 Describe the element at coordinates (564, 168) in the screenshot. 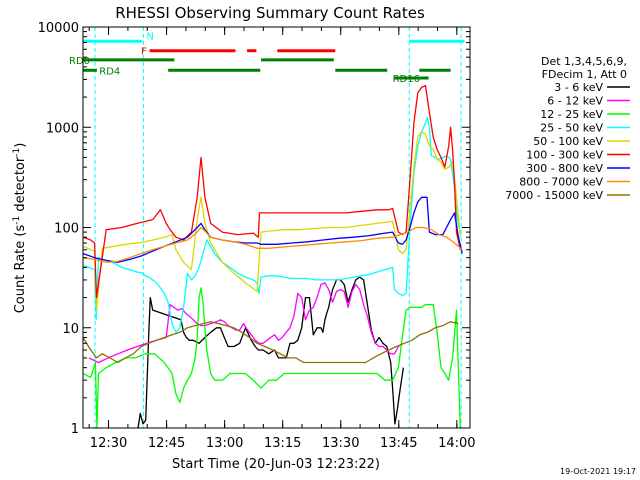

I see `legend-label-300-800-kev: 300 - 800 keV` at that location.